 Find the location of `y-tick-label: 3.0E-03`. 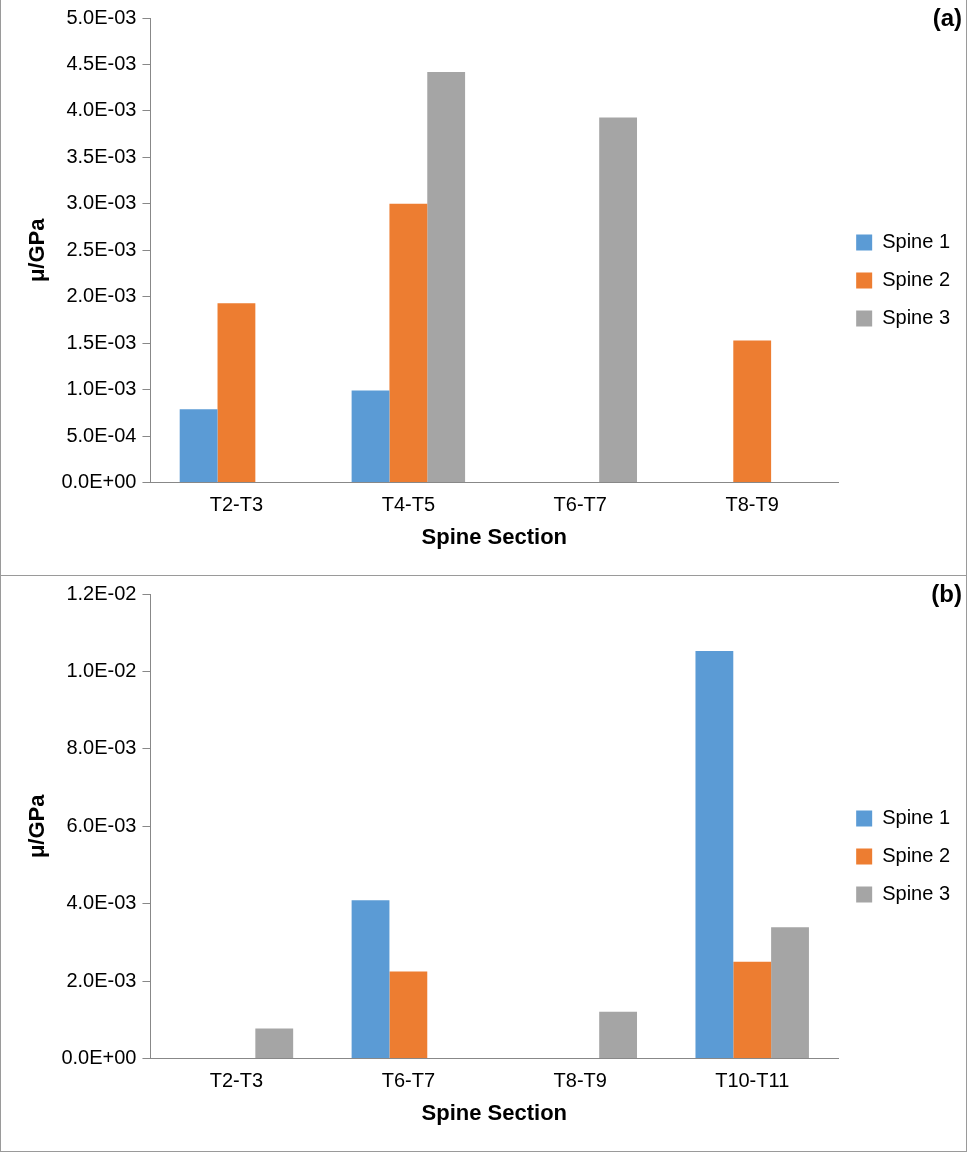

y-tick-label: 3.0E-03 is located at coordinates (101, 202).